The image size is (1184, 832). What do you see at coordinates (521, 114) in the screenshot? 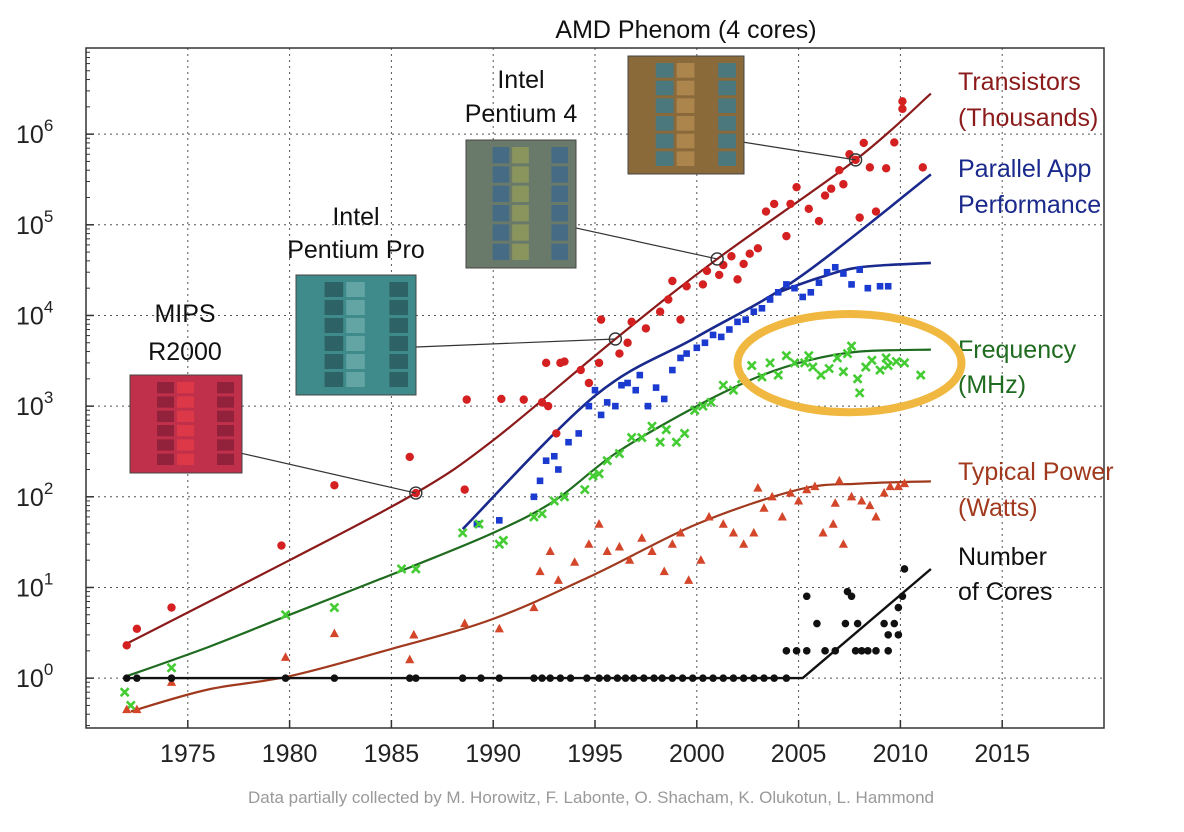
I see `intel-pentium-4-label: Pentium 4` at bounding box center [521, 114].